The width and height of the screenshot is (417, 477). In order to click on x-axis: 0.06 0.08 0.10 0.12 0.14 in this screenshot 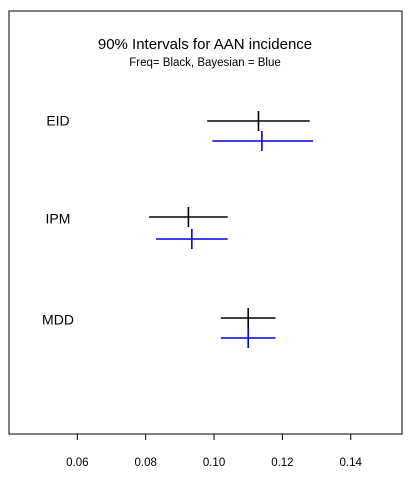, I will do `click(214, 451)`.